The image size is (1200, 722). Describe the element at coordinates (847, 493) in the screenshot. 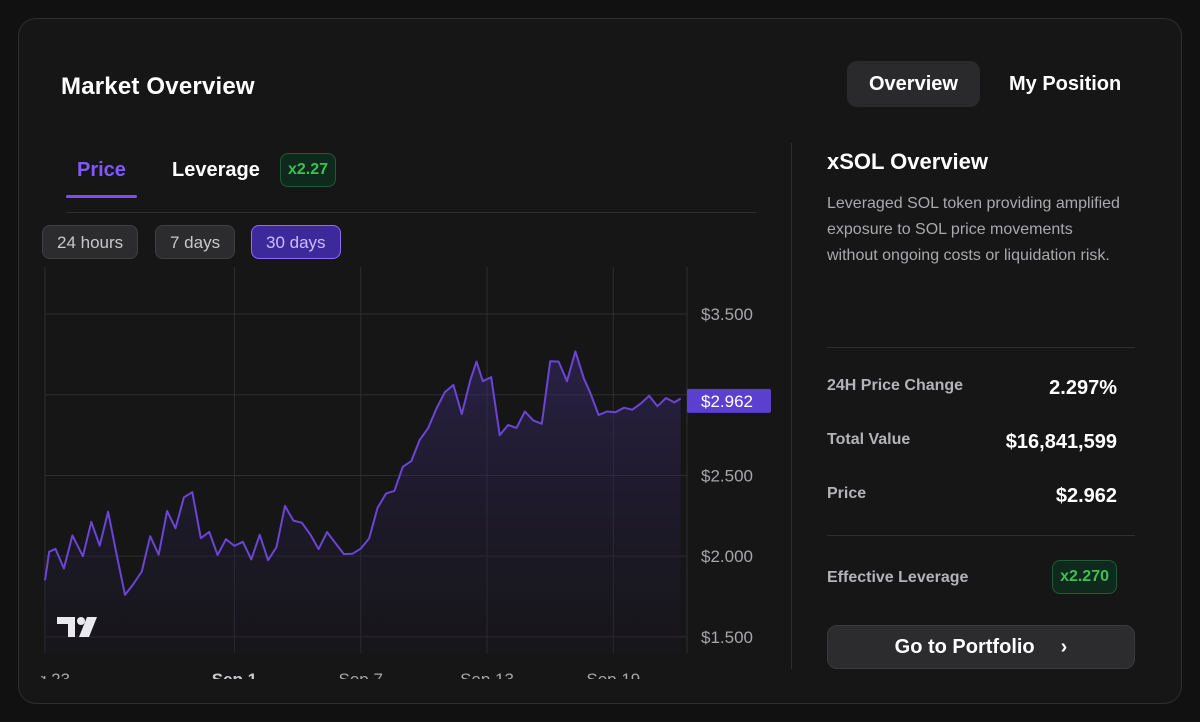

I see `stat-label-price: Price` at that location.